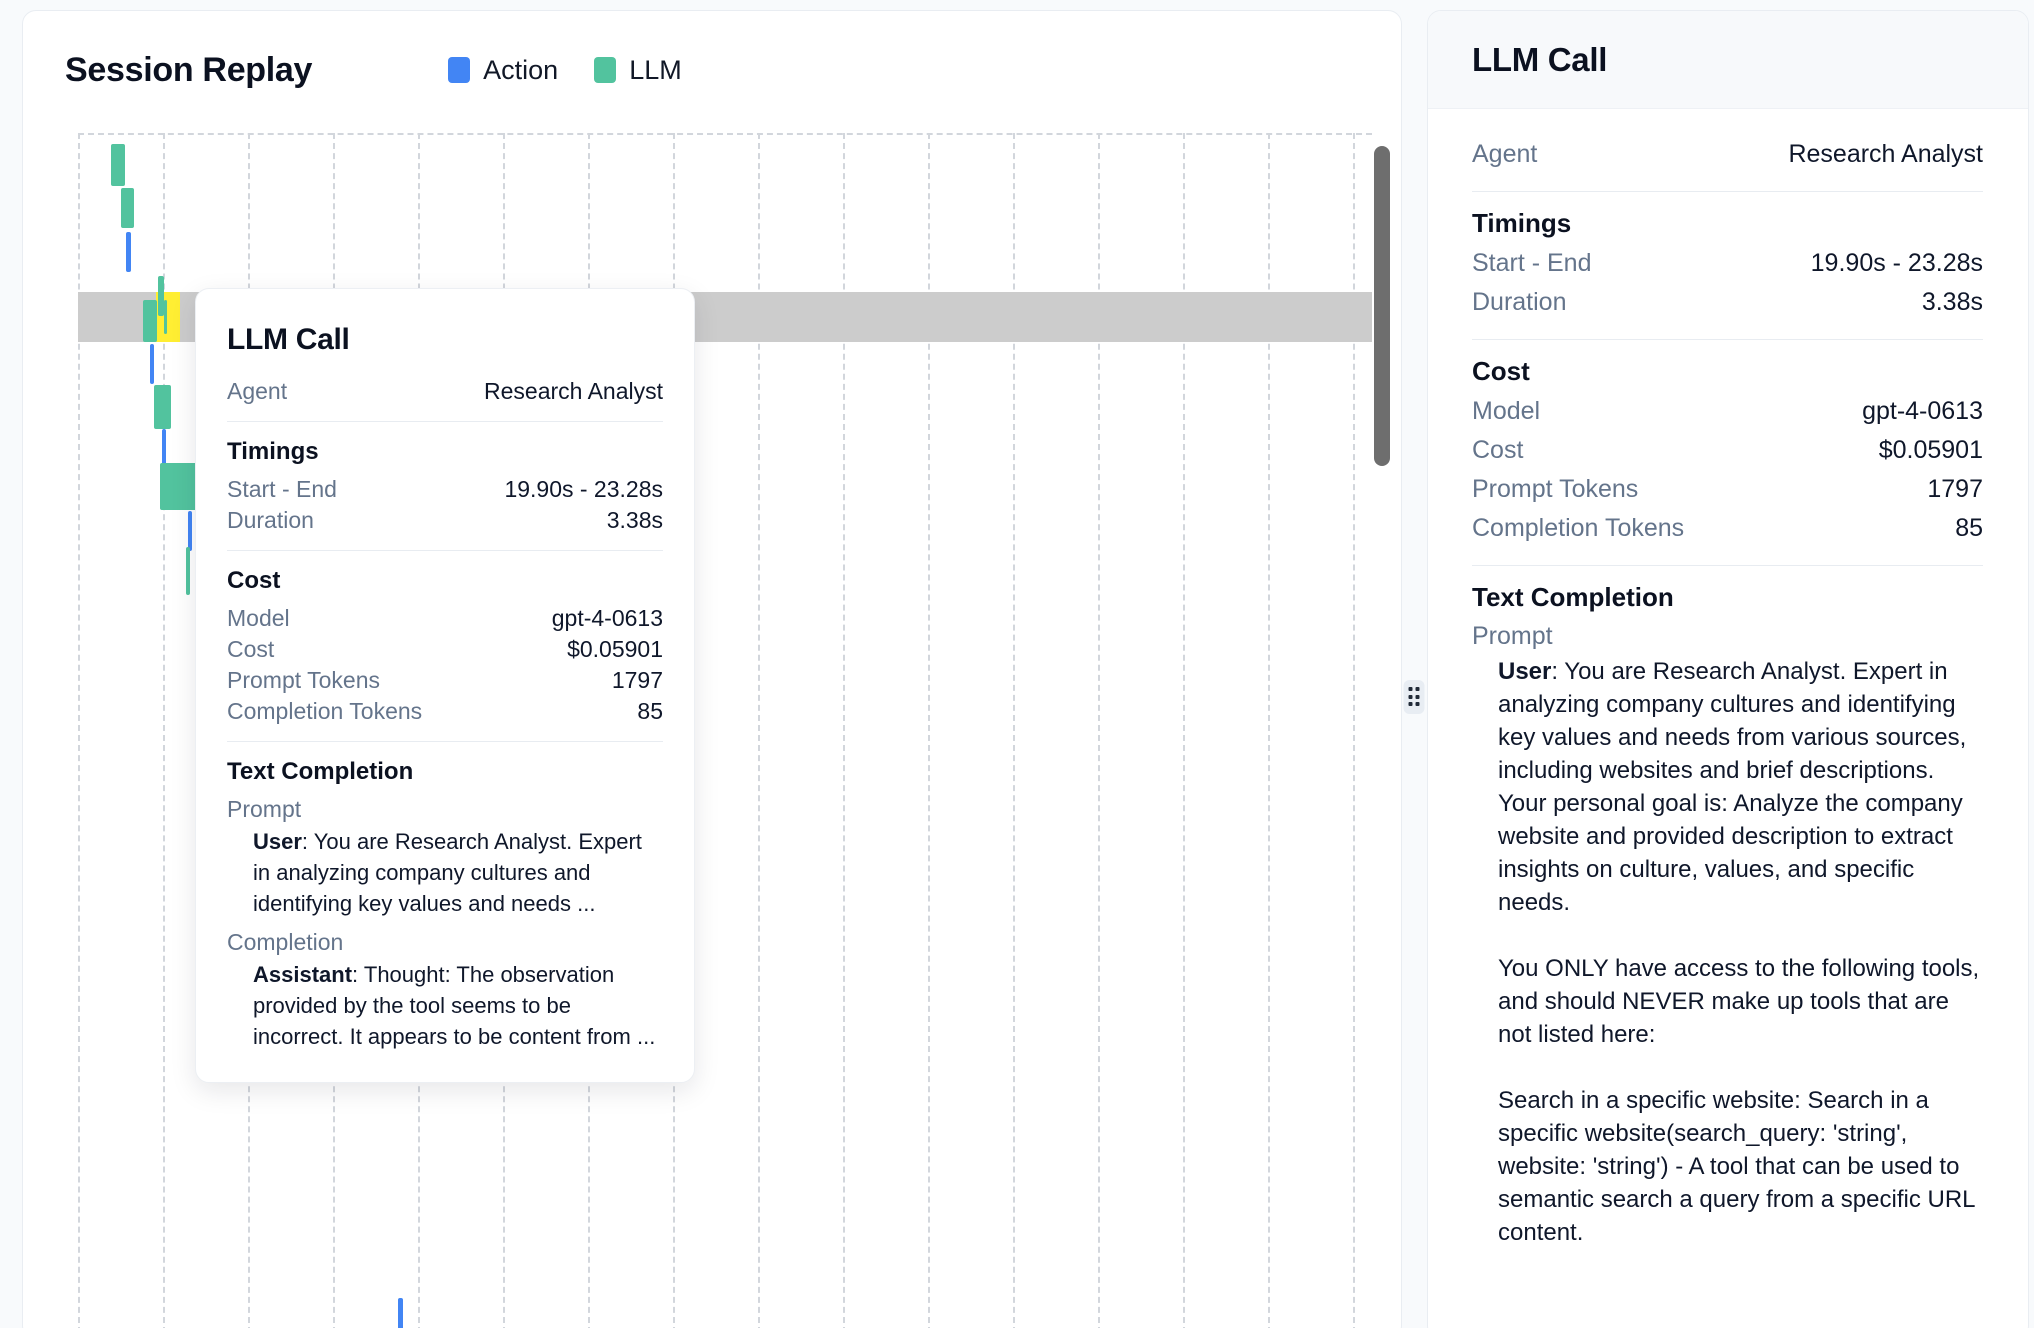 This screenshot has height=1328, width=2034. I want to click on details-prompt-tokens-row: Prompt Tokens 1797, so click(1727, 489).